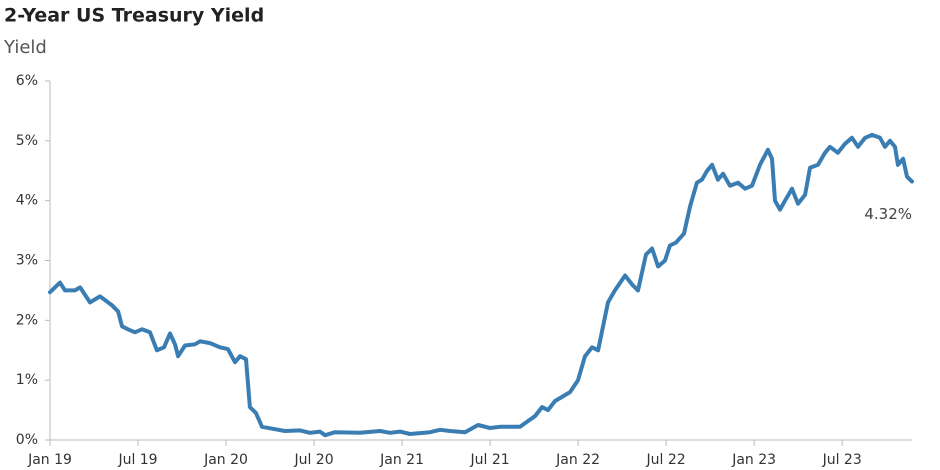  Describe the element at coordinates (577, 460) in the screenshot. I see `x-tick-label: Jan 22` at that location.